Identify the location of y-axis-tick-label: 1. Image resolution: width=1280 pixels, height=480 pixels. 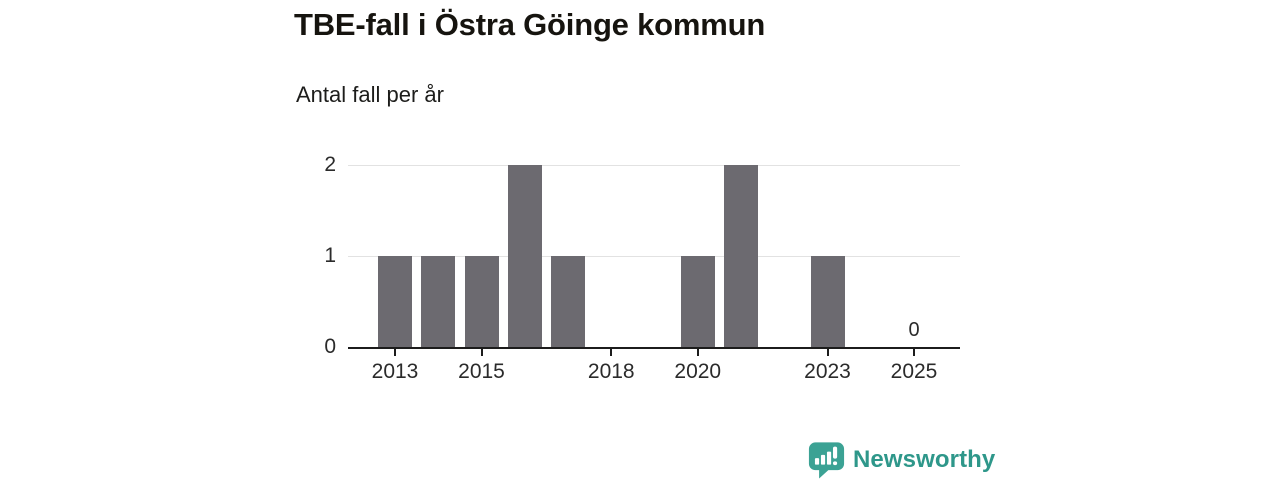
(330, 255).